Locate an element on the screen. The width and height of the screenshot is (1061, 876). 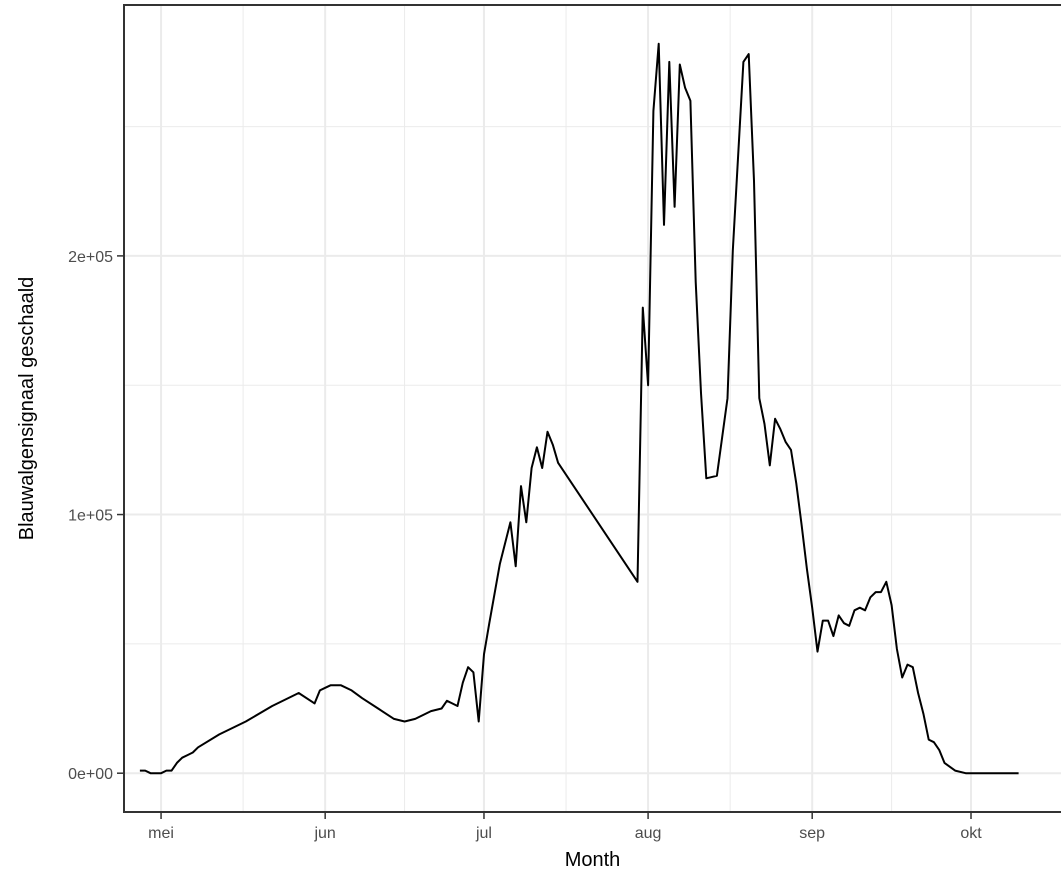
x-tick-label: jun is located at coordinates (324, 833).